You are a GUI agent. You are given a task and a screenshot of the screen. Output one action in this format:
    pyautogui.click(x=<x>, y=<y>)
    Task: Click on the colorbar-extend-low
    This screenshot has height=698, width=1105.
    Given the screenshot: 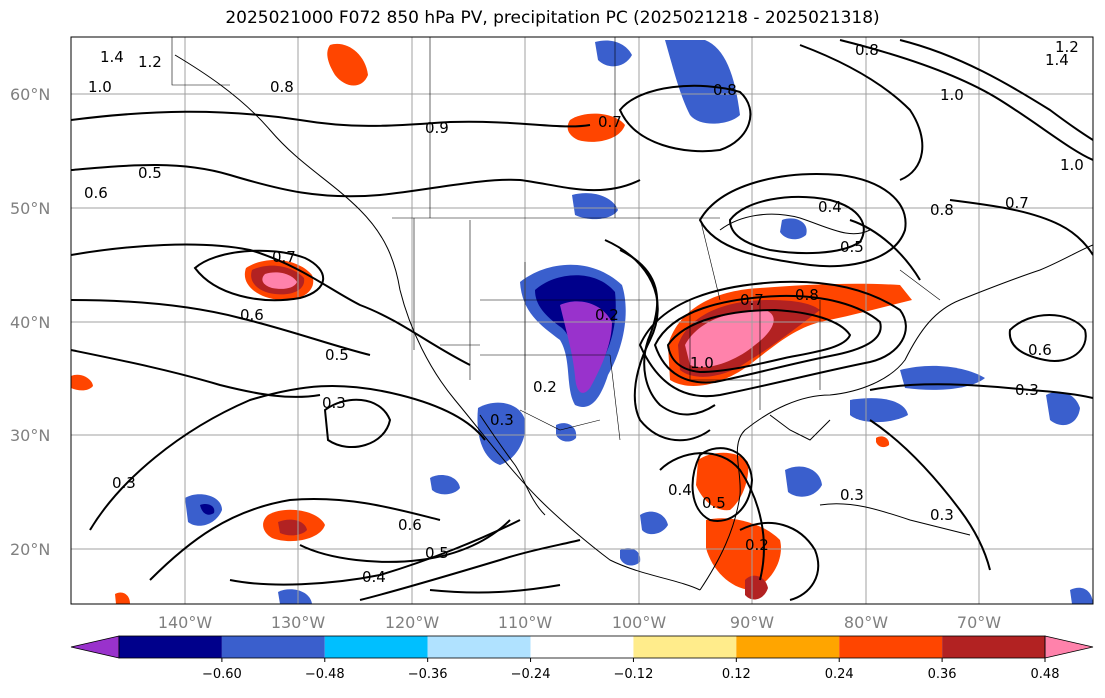 What is the action you would take?
    pyautogui.click(x=95, y=647)
    